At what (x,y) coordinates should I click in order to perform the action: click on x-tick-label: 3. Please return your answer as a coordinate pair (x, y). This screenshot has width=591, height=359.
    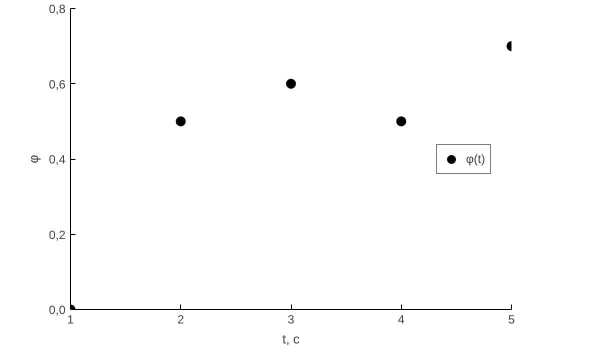
    Looking at the image, I should click on (291, 319).